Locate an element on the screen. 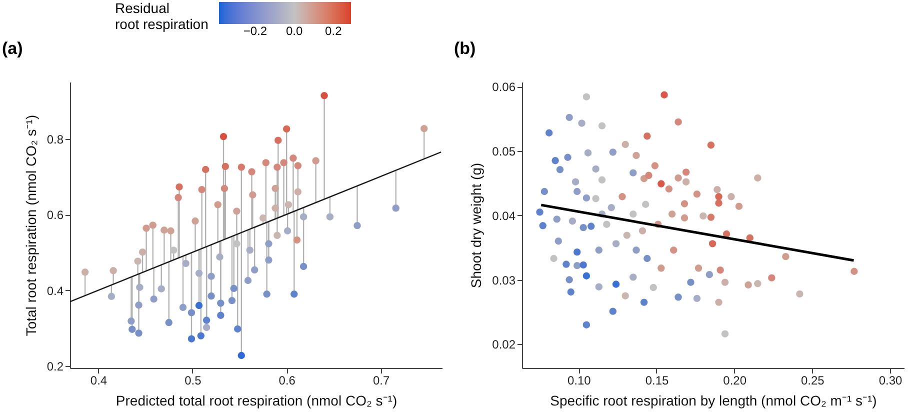 The width and height of the screenshot is (910, 418). y-tick-label: 0.2 is located at coordinates (55, 367).